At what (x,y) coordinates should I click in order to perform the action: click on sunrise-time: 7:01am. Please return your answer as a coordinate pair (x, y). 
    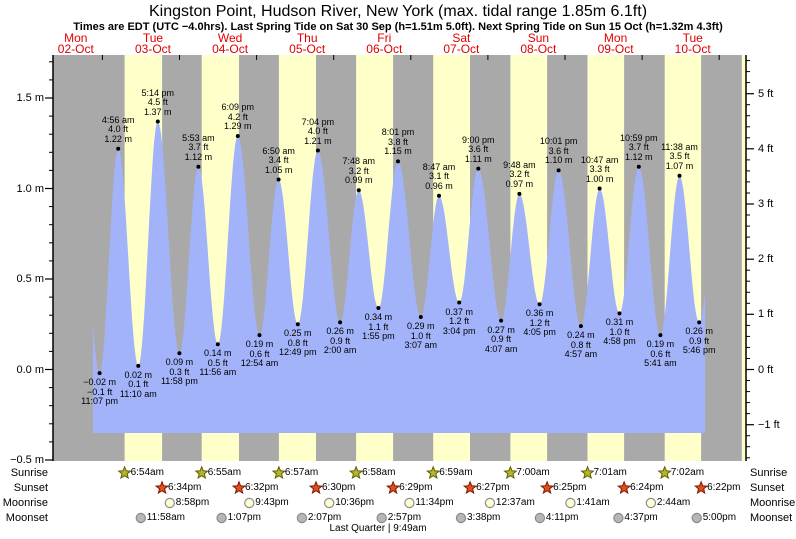
    Looking at the image, I should click on (610, 472).